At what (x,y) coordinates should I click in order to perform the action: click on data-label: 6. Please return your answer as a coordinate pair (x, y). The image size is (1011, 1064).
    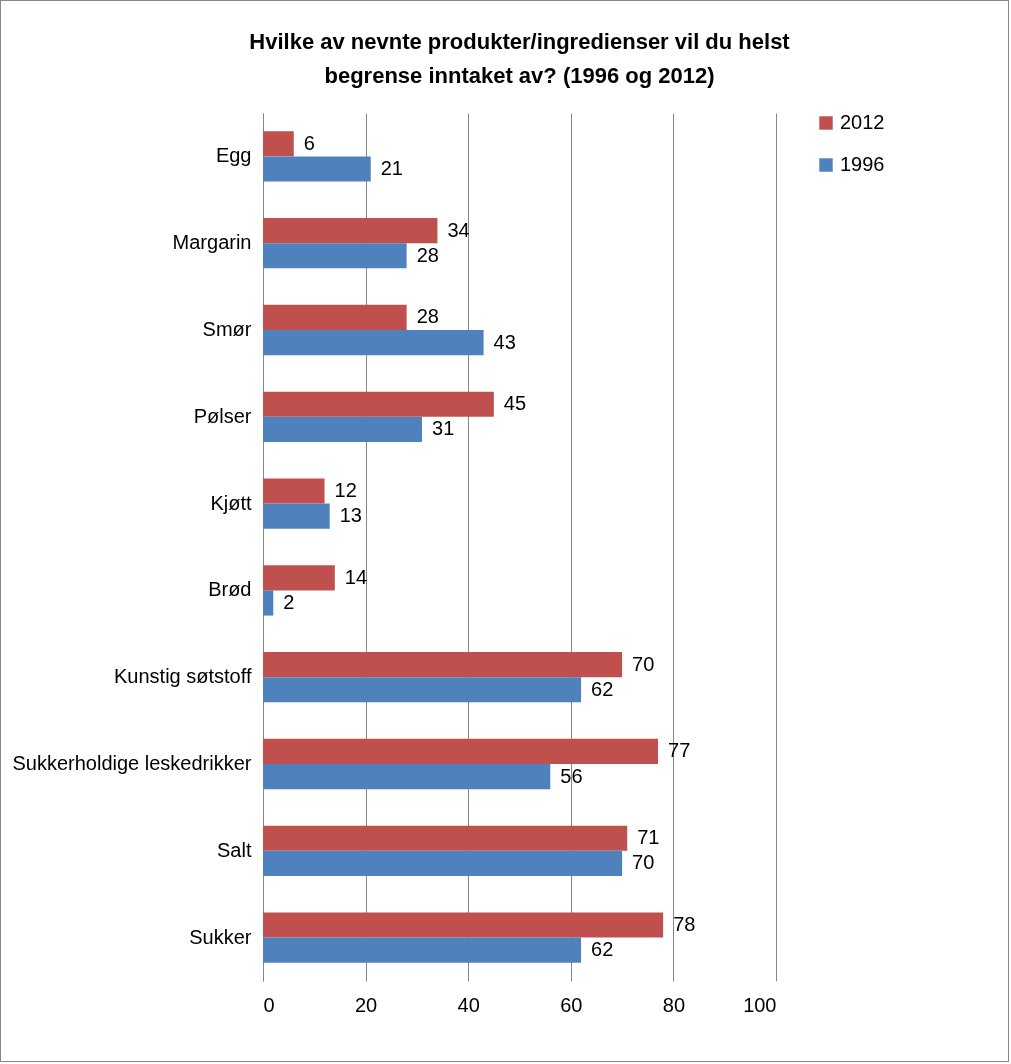
    Looking at the image, I should click on (309, 142).